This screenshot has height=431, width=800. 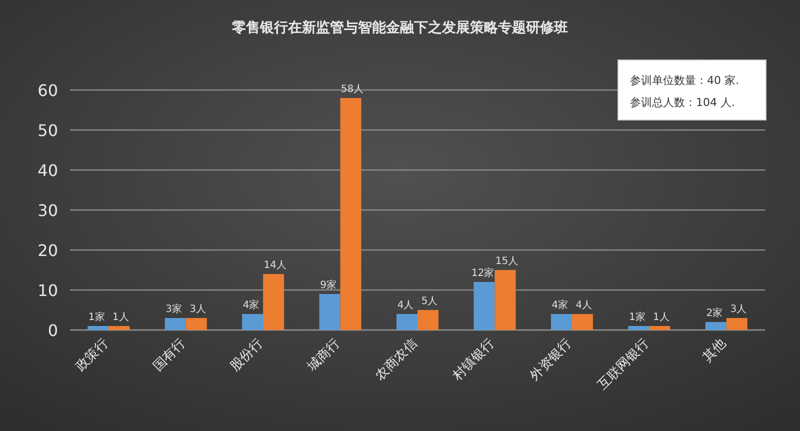 What do you see at coordinates (714, 313) in the screenshot?
I see `value-label: 2家` at bounding box center [714, 313].